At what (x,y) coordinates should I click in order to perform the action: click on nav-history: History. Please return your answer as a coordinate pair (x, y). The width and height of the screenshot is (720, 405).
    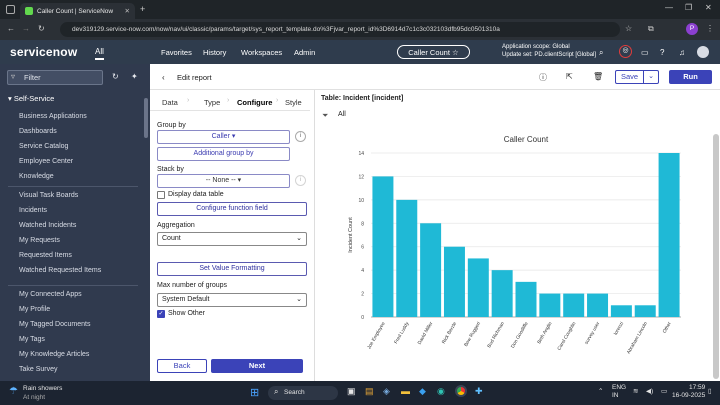
    Looking at the image, I should click on (215, 52).